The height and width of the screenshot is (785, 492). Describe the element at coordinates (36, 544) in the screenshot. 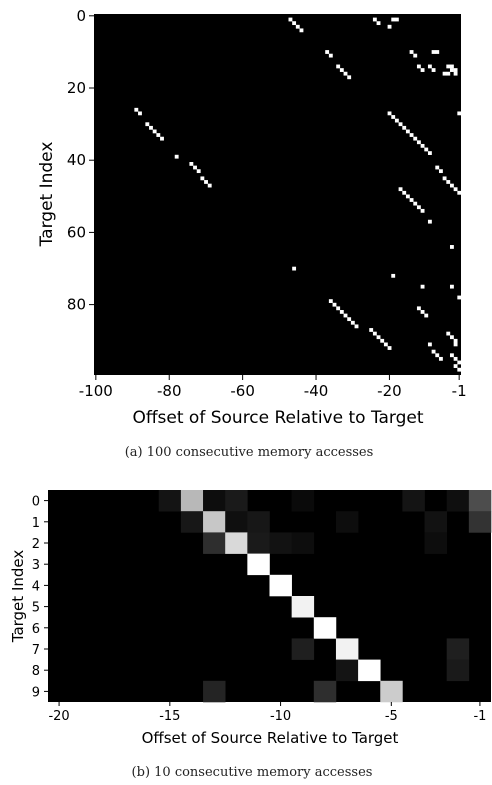

I see `y-tick-label: 2` at that location.